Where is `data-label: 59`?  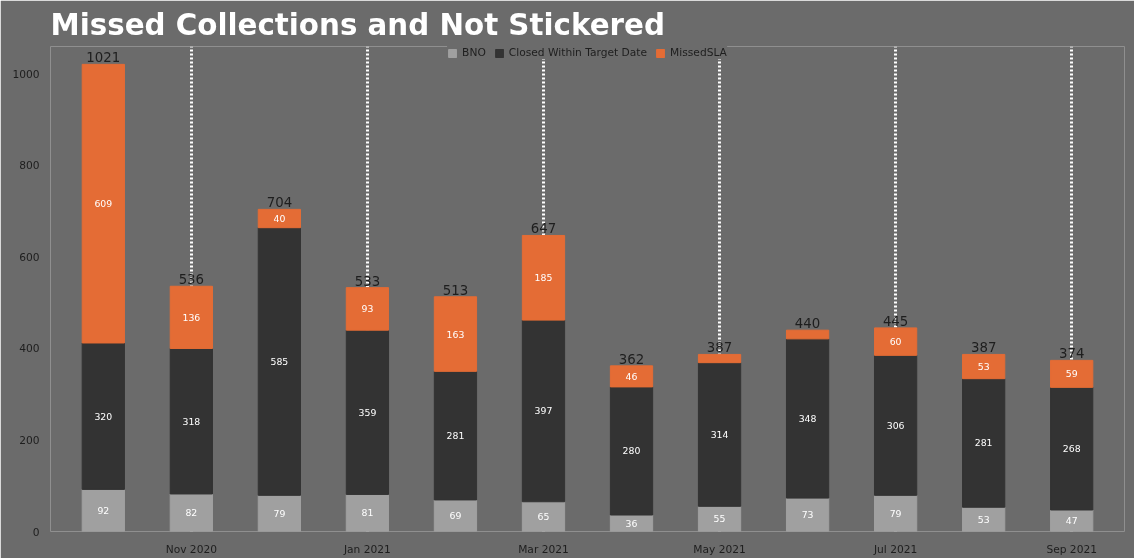 data-label: 59 is located at coordinates (1071, 374).